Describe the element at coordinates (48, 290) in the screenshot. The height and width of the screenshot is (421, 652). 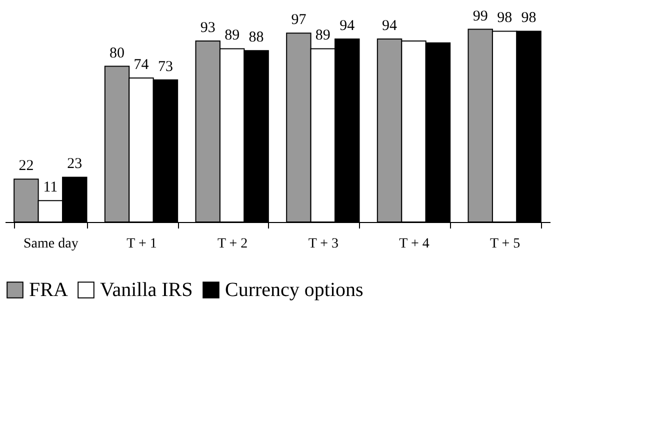
I see `legend-label: FRA` at that location.